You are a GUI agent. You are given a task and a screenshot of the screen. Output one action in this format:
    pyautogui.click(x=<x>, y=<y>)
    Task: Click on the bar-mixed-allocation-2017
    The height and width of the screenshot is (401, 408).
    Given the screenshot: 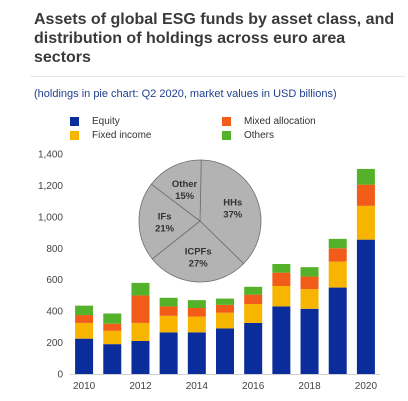 What is the action you would take?
    pyautogui.click(x=281, y=279)
    